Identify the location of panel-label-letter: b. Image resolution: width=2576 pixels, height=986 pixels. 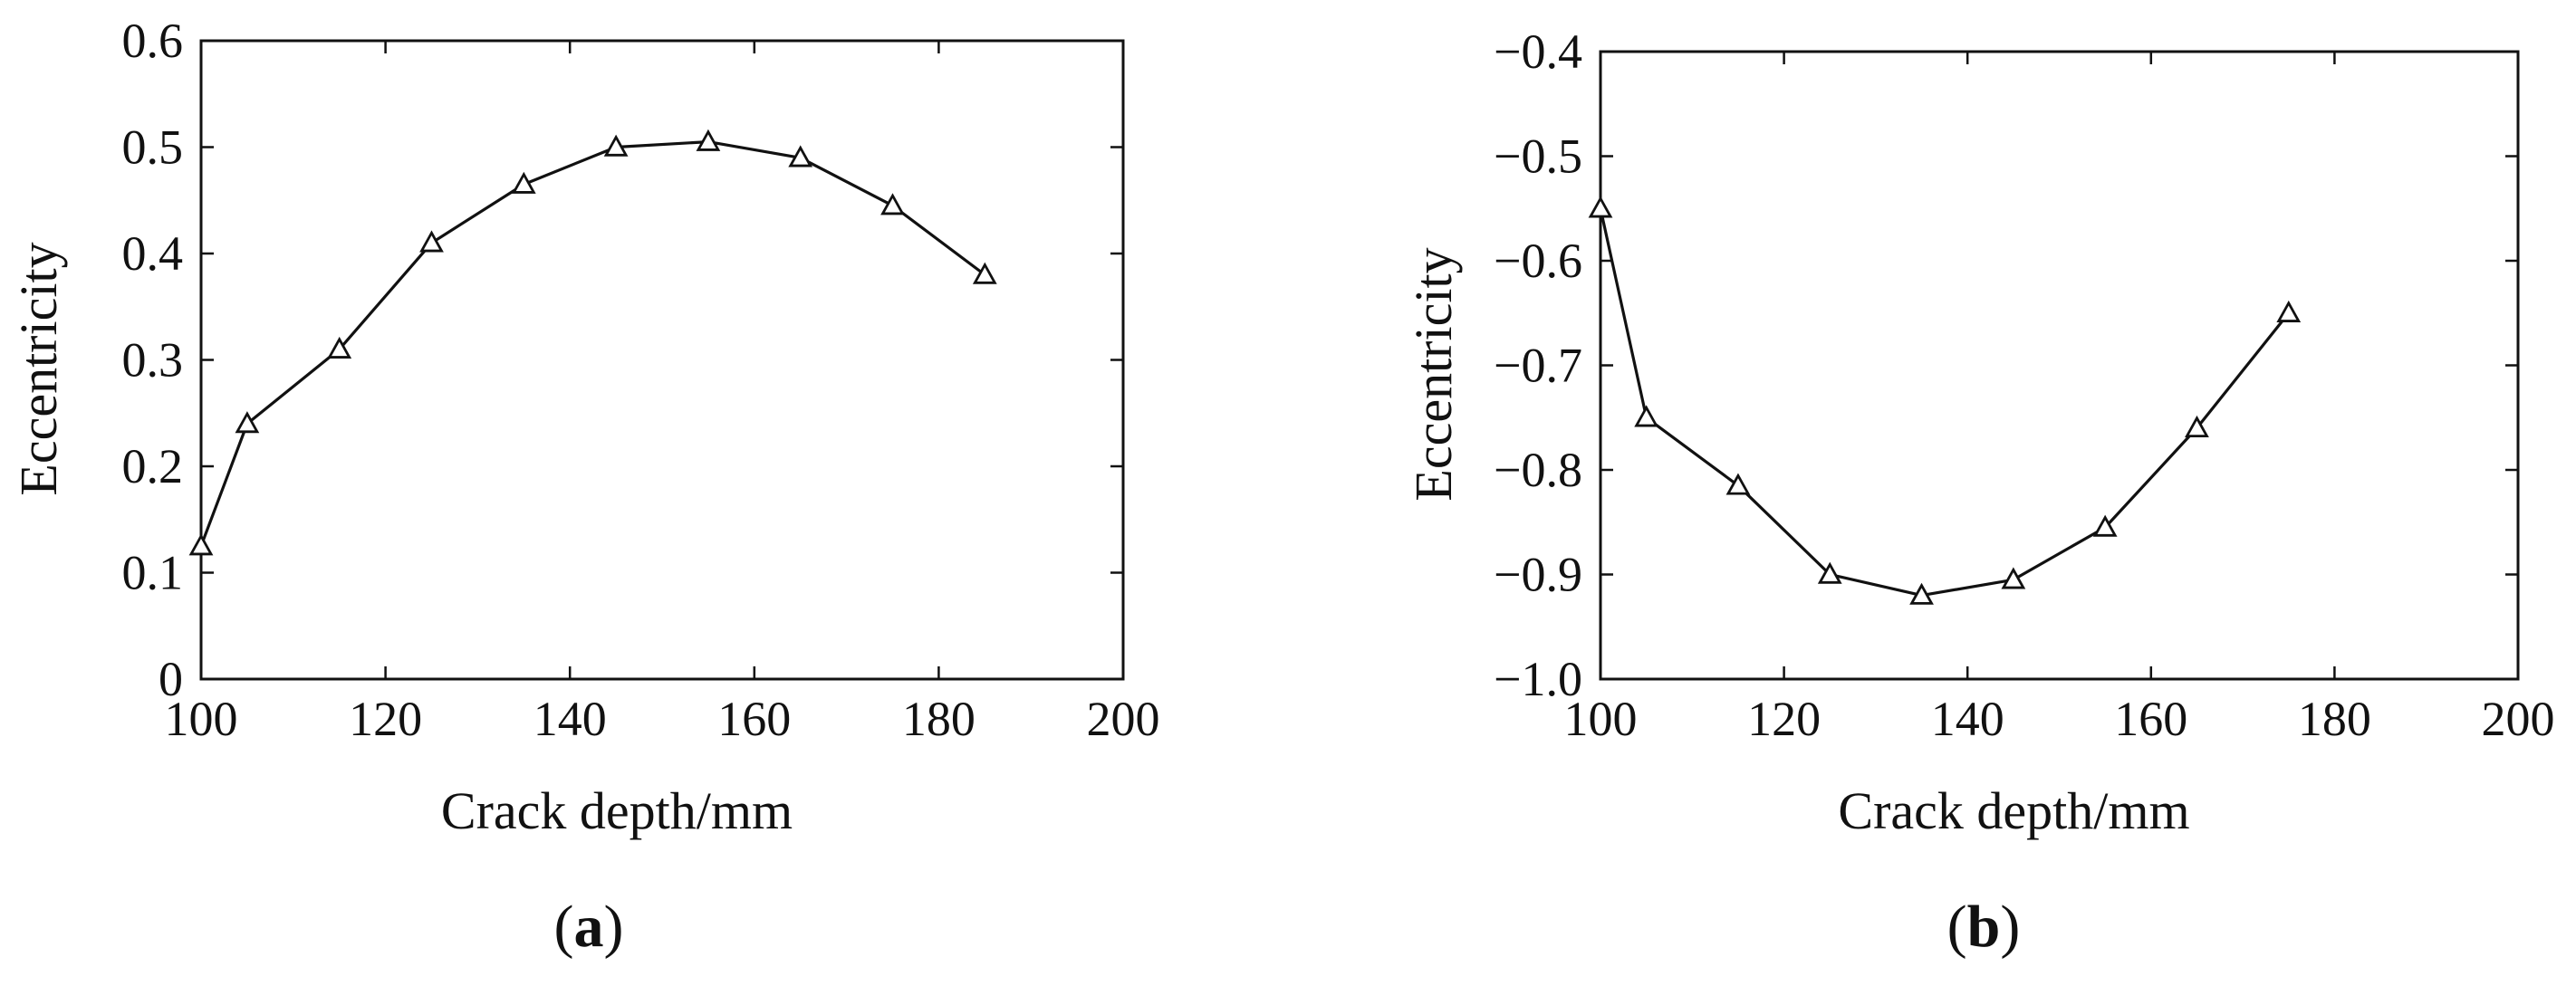
(1984, 927).